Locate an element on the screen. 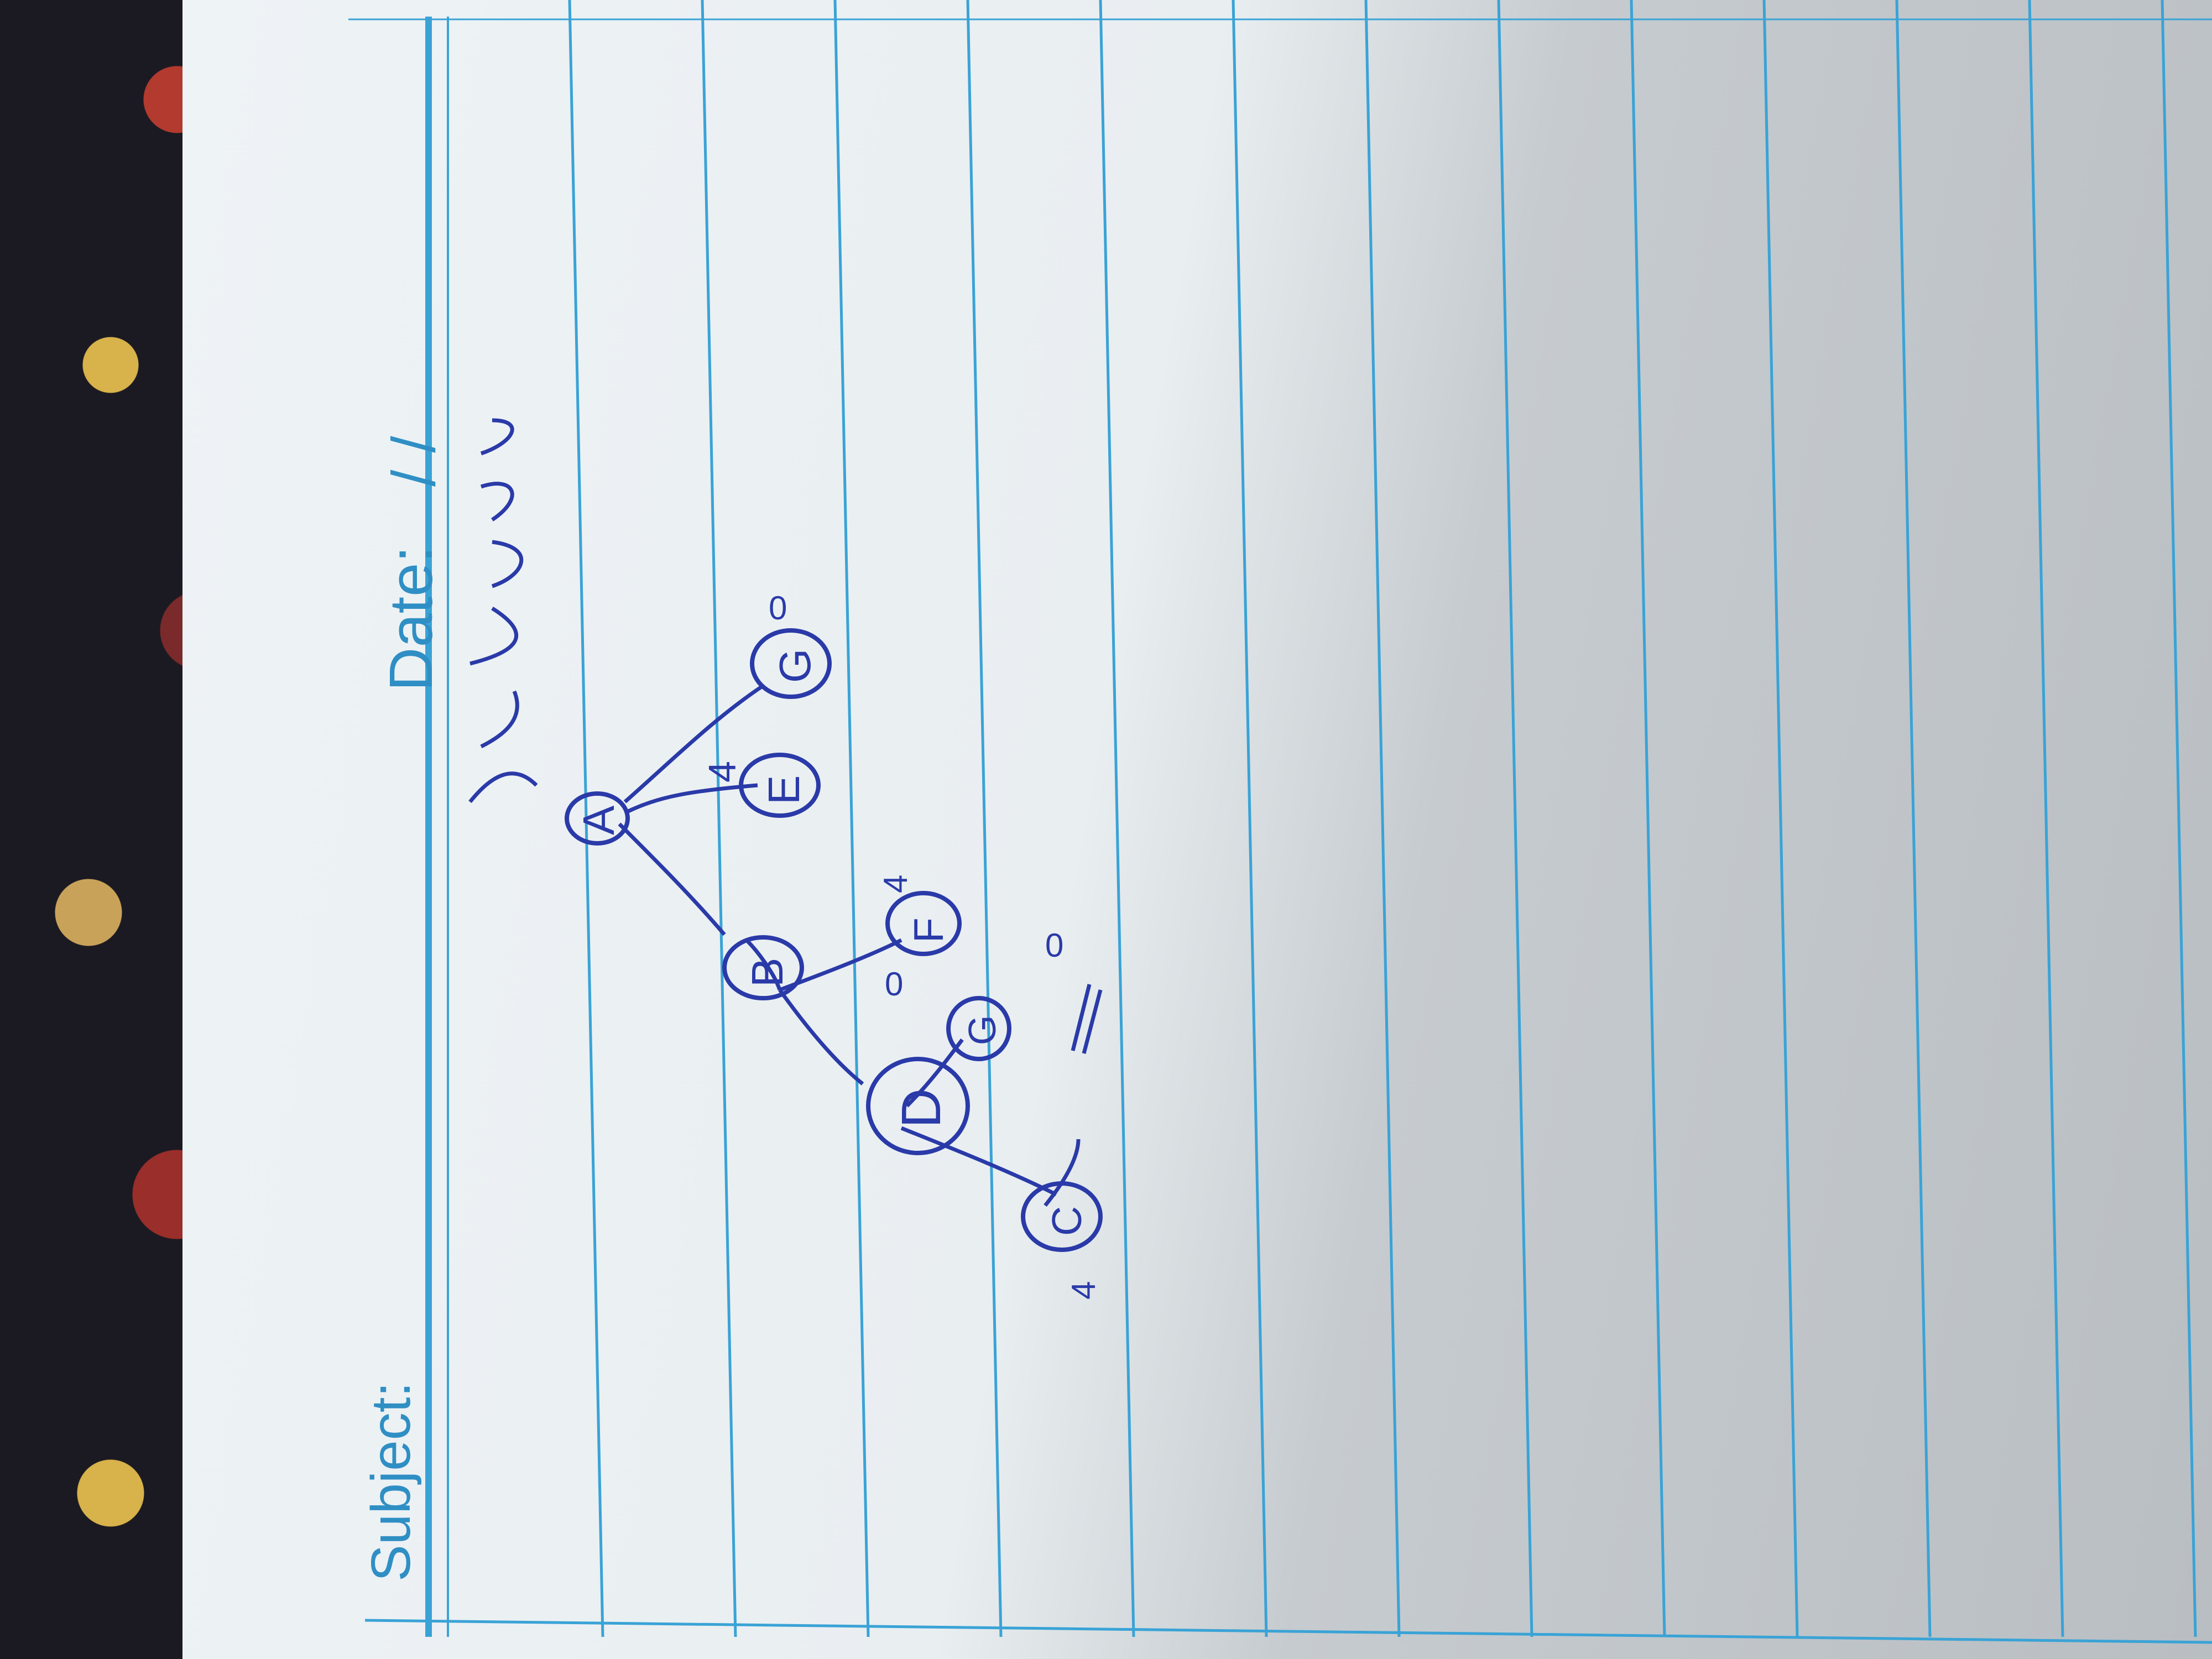 This screenshot has height=1659, width=2212. heading-scribble is located at coordinates (503, 611).